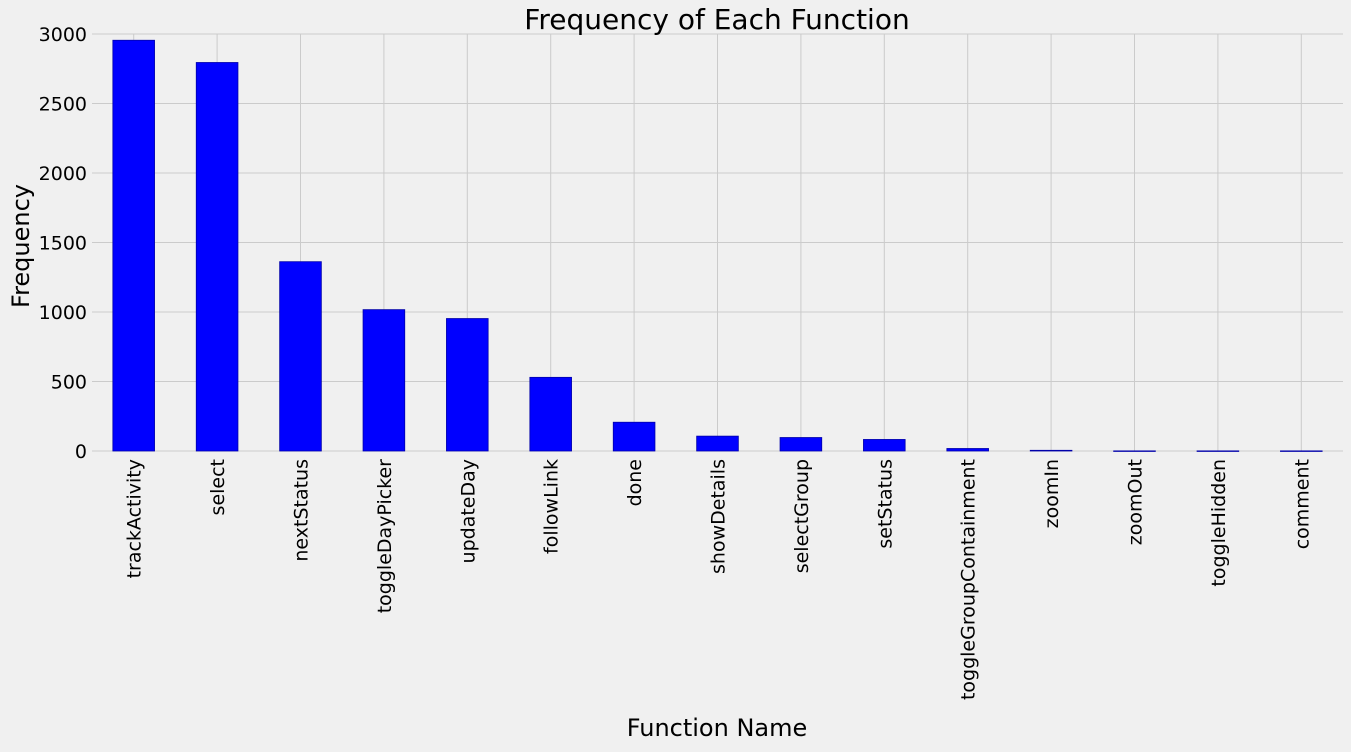 This screenshot has width=1351, height=752. I want to click on y-tick-label: 2000, so click(63, 174).